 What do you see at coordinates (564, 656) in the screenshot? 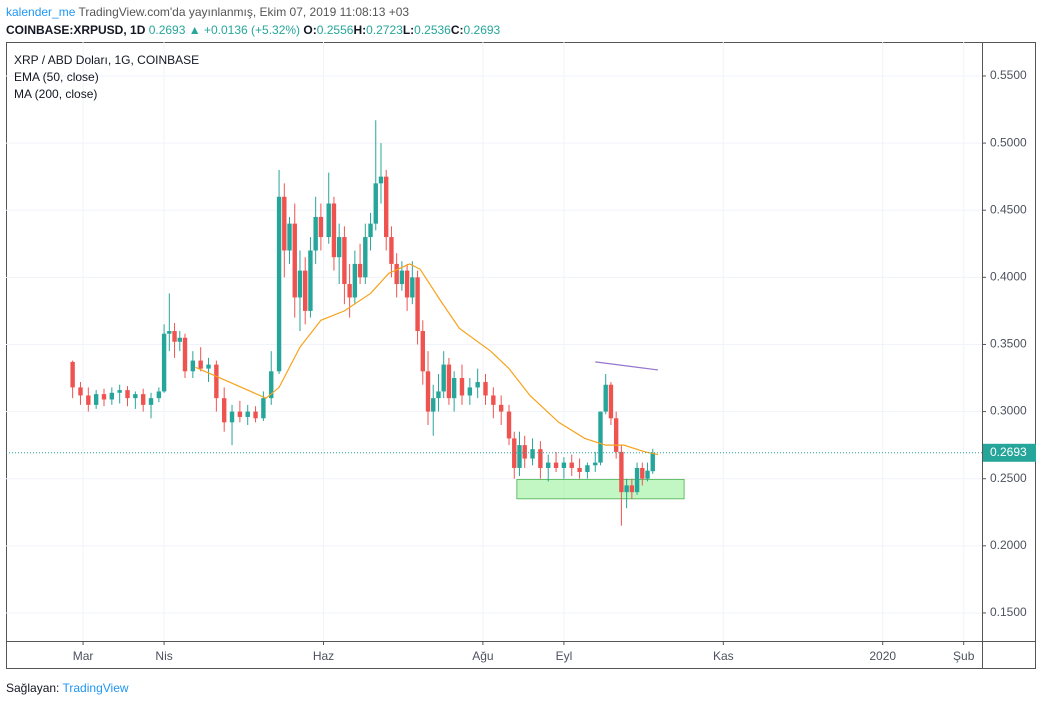
I see `x-tick-label: Eyl` at bounding box center [564, 656].